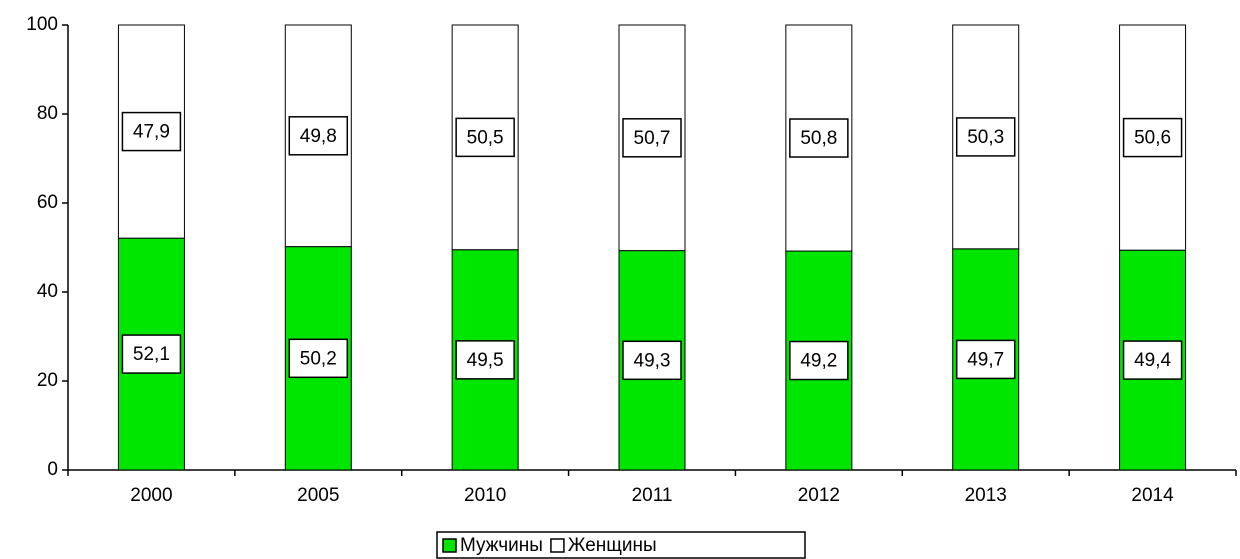 The height and width of the screenshot is (559, 1240). What do you see at coordinates (47, 113) in the screenshot?
I see `y-tick-label: 80` at bounding box center [47, 113].